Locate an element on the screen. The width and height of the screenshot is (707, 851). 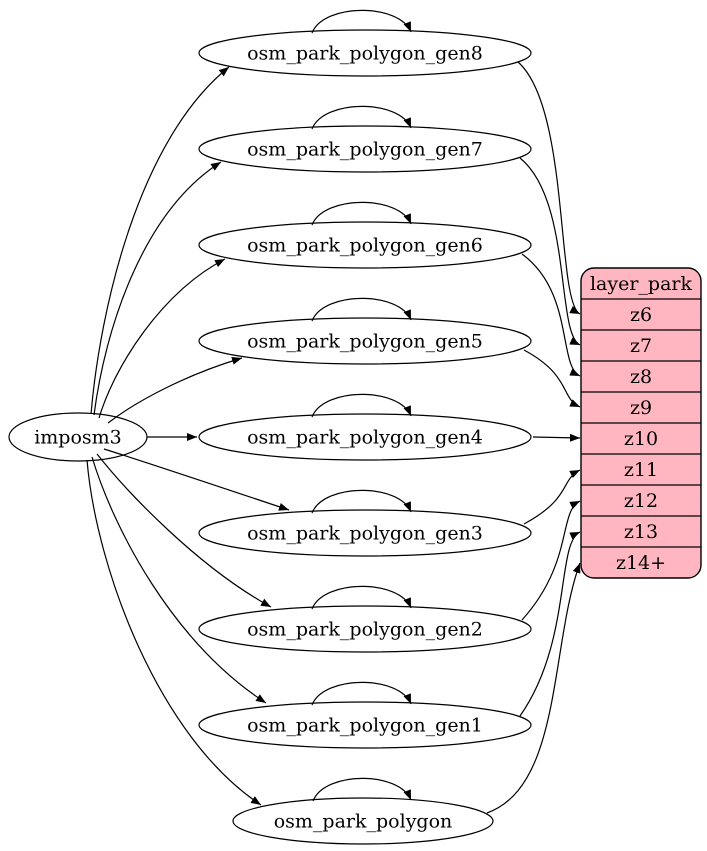
gen7-label: osm_park_polygon_gen7 is located at coordinates (365, 150).